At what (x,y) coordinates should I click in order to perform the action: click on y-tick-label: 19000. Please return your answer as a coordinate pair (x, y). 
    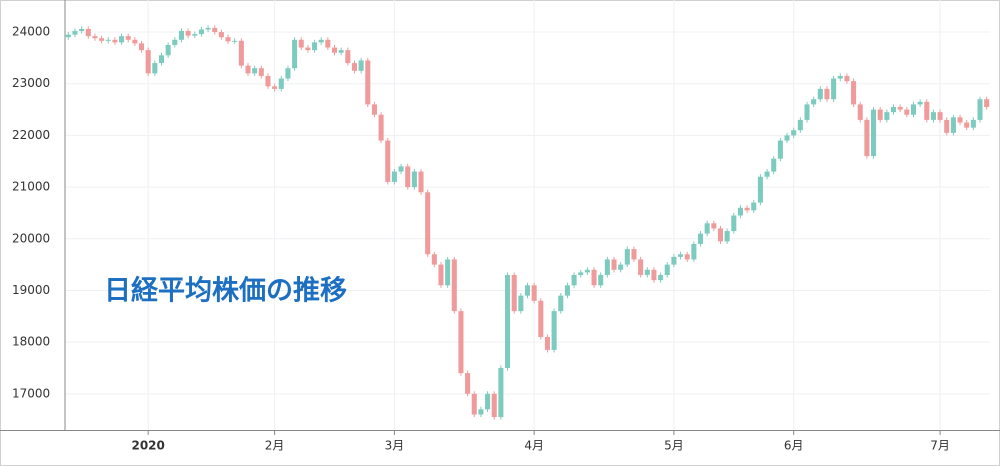
    Looking at the image, I should click on (31, 290).